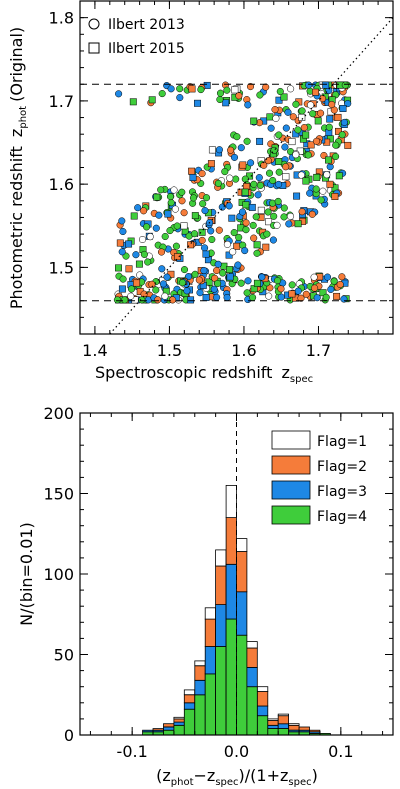  I want to click on scatter-ylabel-text: Photometric redshift, so click(16, 227).